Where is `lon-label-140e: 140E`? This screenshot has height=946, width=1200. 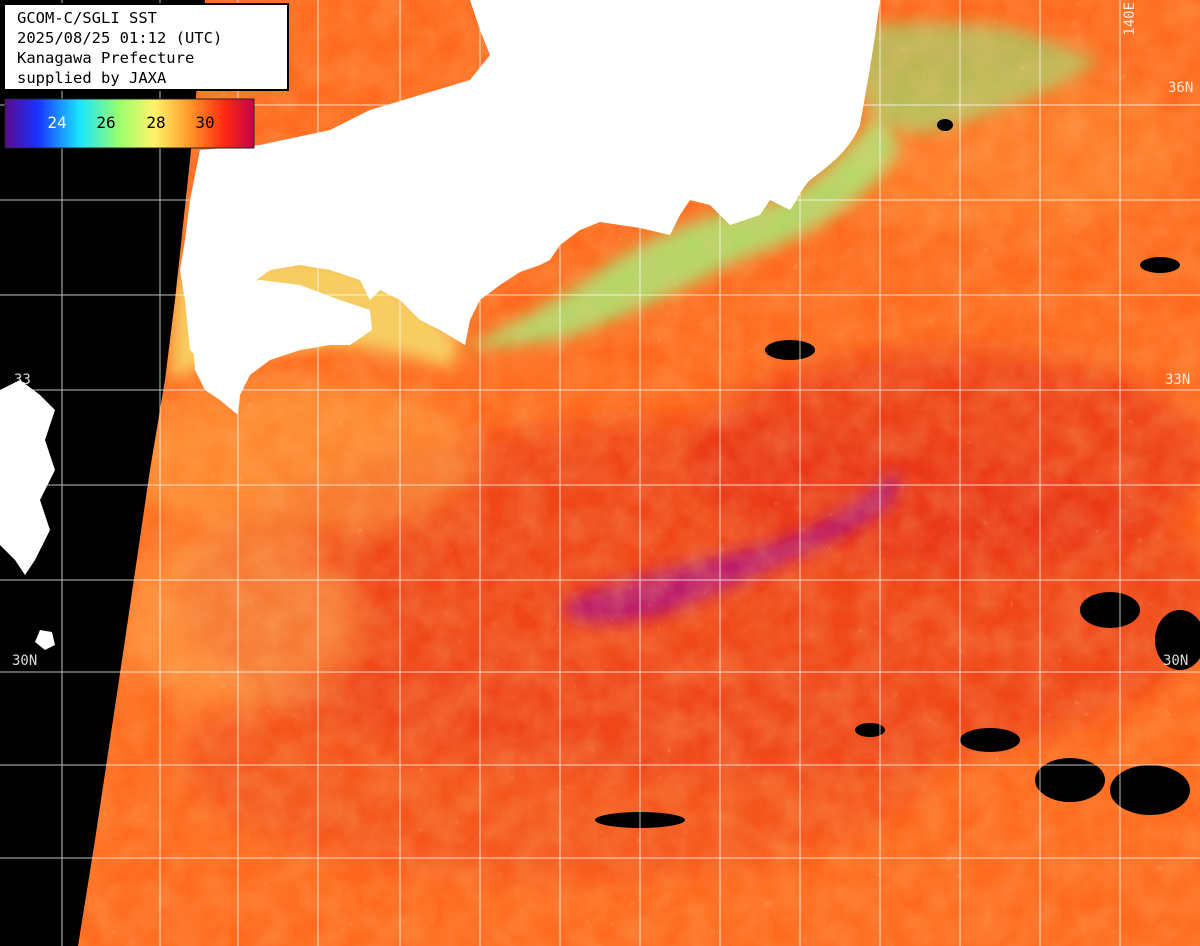 lon-label-140e: 140E is located at coordinates (1130, 19).